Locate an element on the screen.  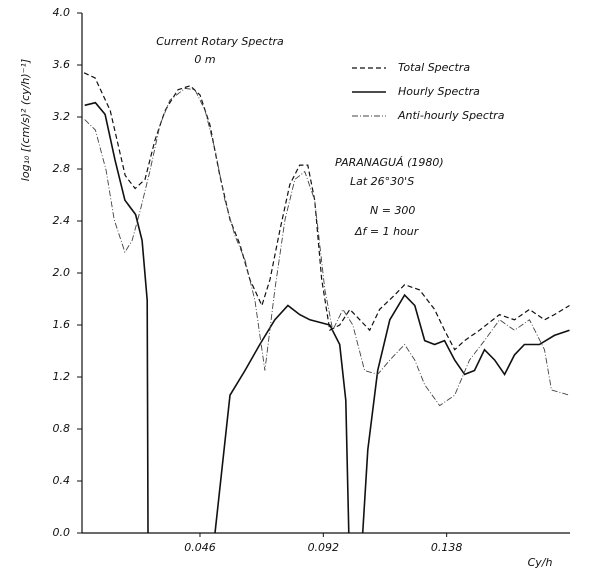
chart-subtitle: 0 m is located at coordinates (204, 59).